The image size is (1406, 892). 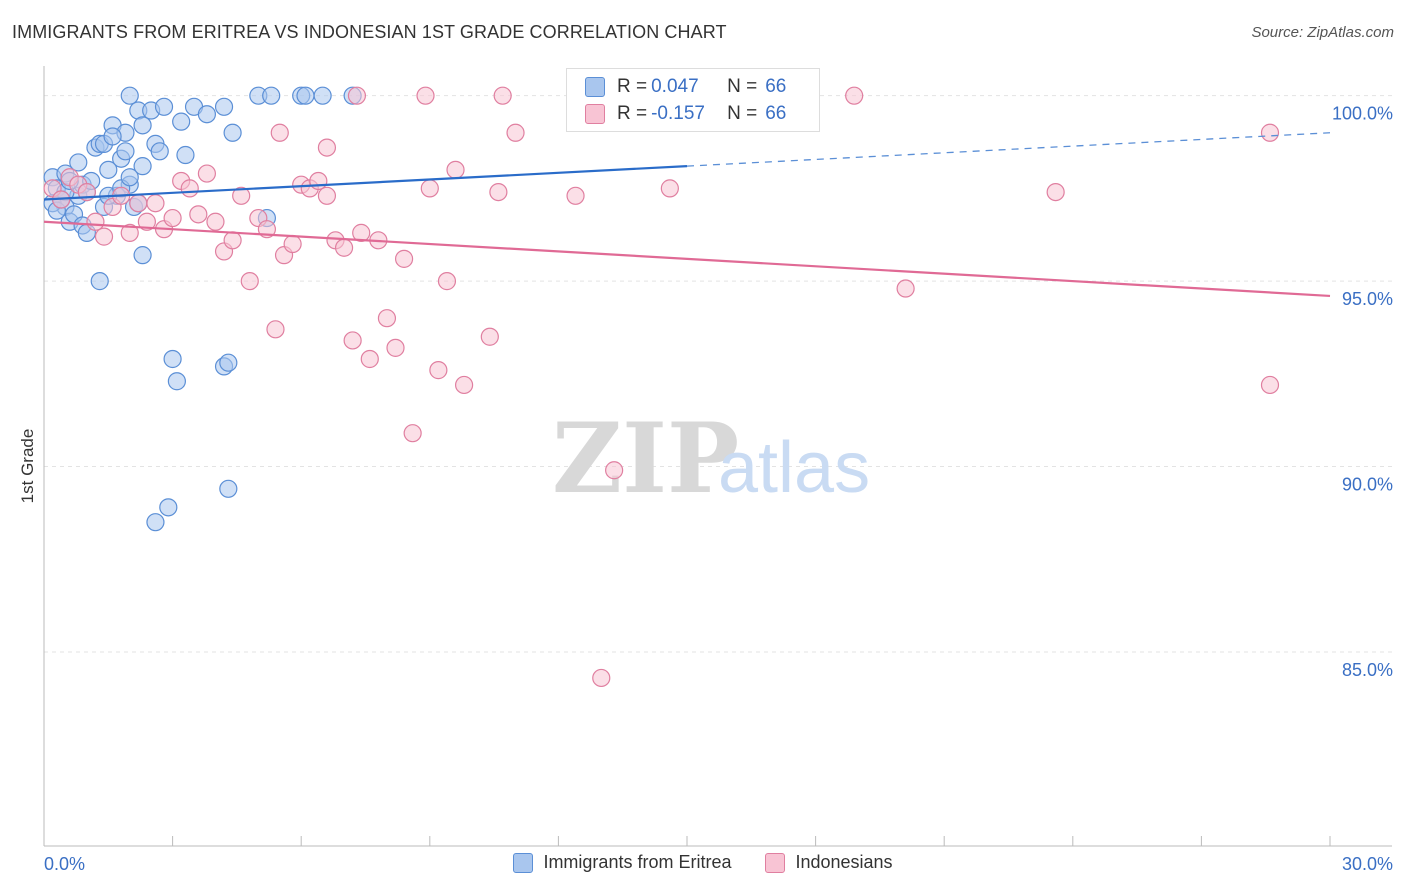 What do you see at coordinates (844, 862) in the screenshot?
I see `legend-label-indonesians: Indonesians` at bounding box center [844, 862].